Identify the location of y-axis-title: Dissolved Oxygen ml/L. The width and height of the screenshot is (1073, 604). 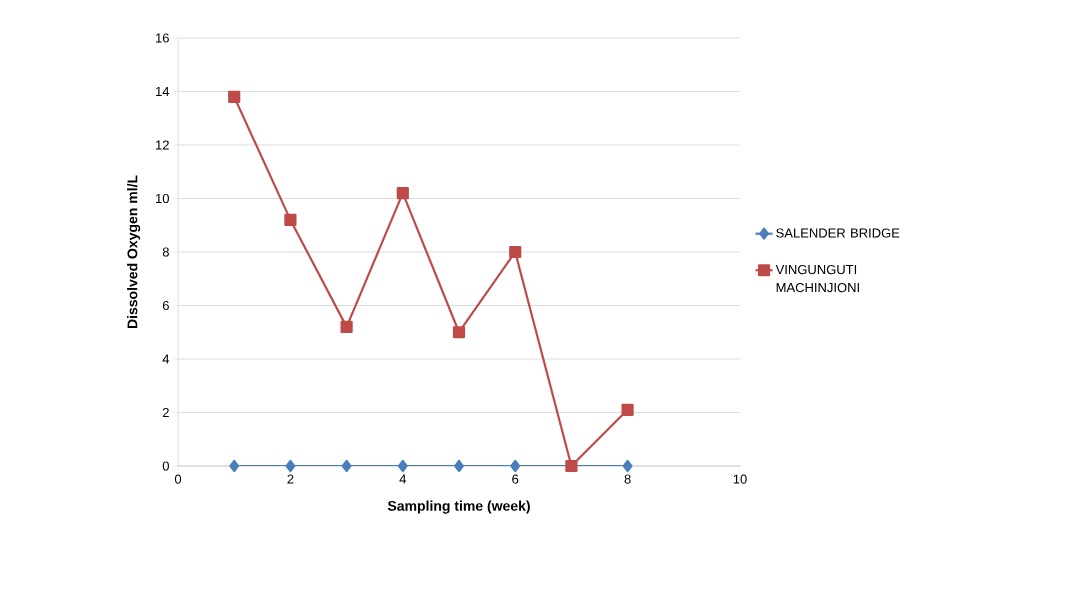
(134, 252).